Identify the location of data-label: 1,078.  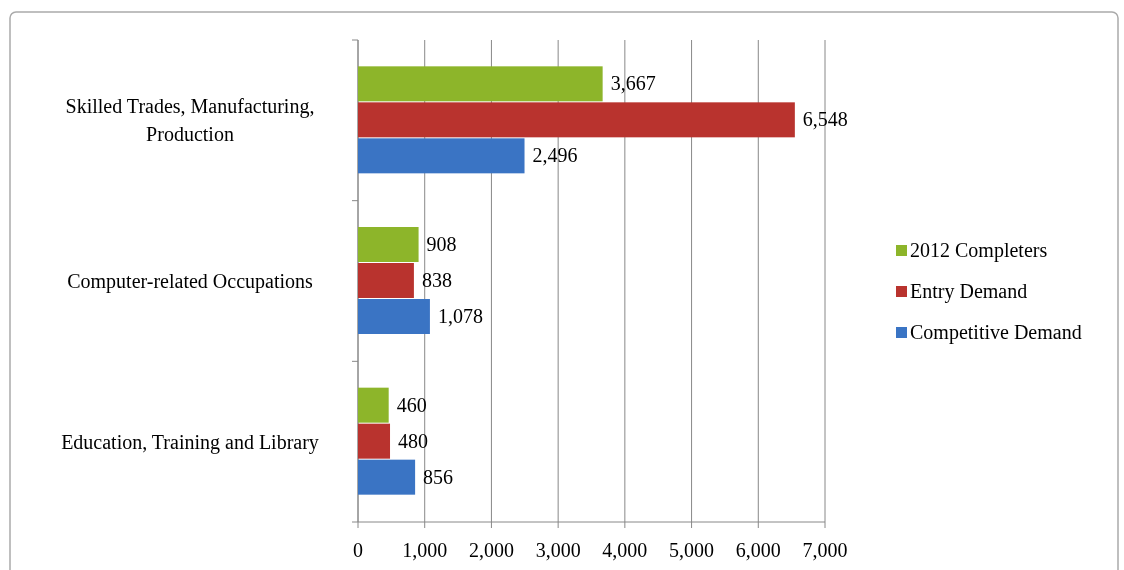
(460, 316).